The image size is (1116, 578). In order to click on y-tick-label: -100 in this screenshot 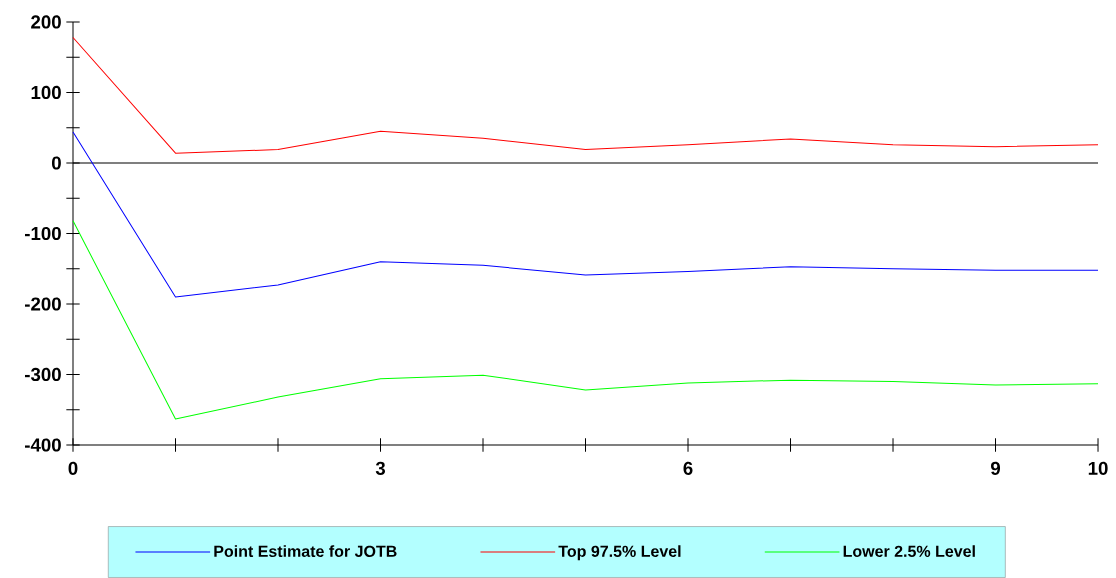, I will do `click(43, 233)`.